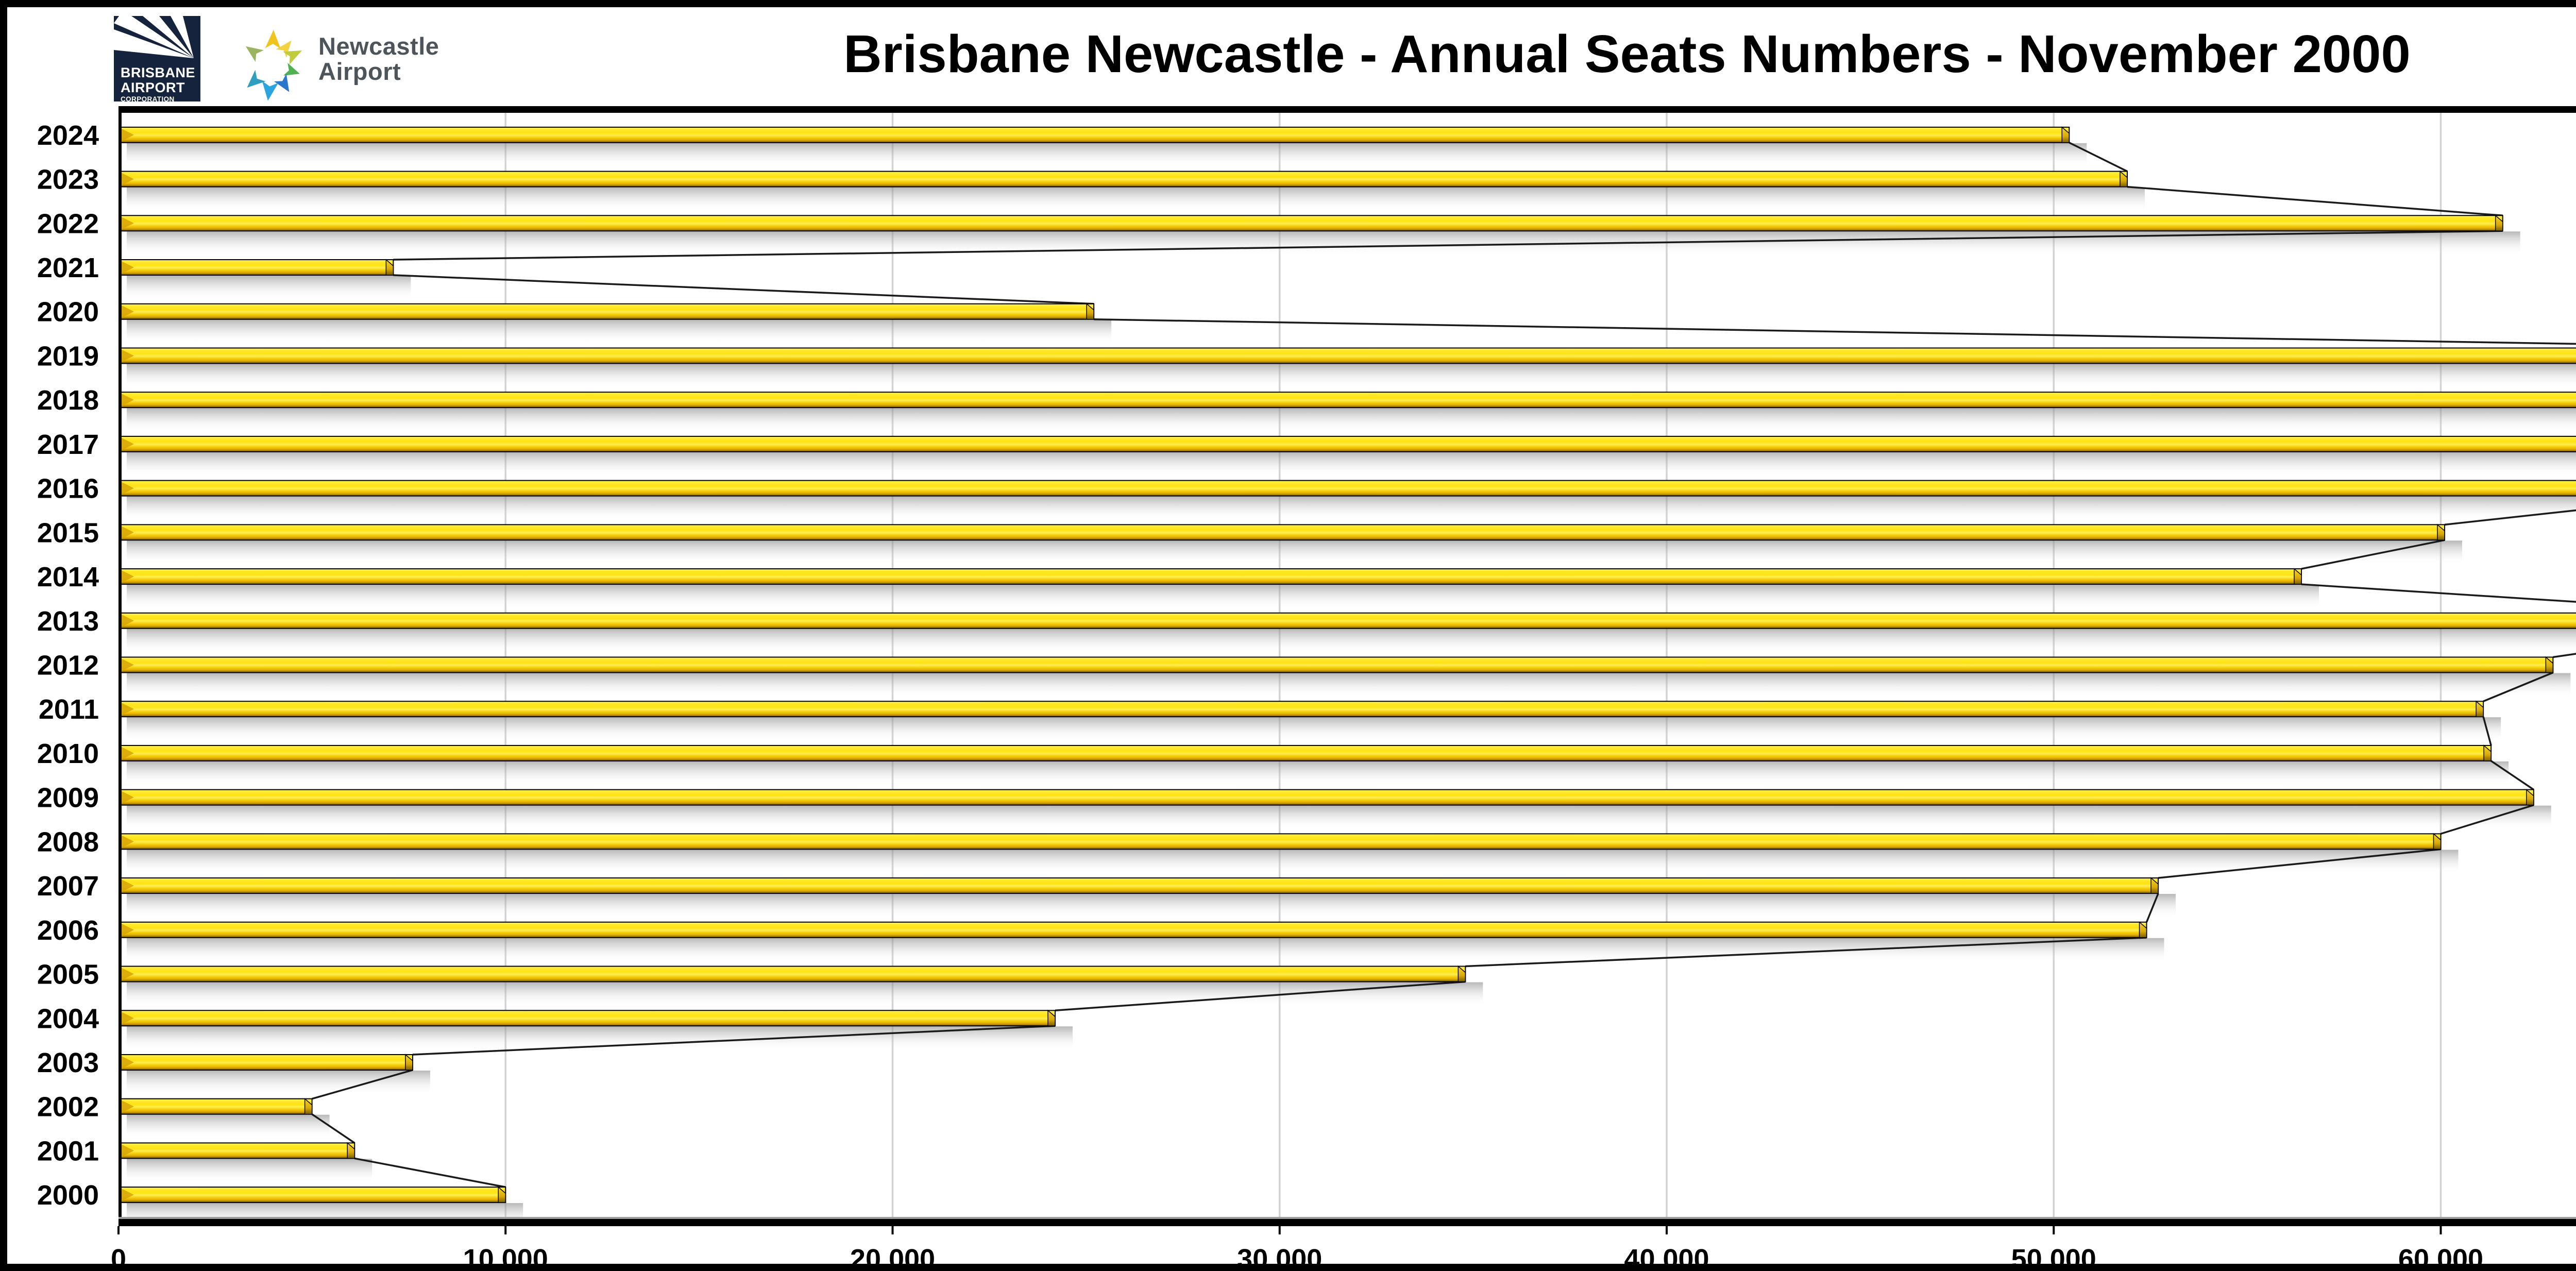 The width and height of the screenshot is (2576, 1271). I want to click on bar-left-bevel-2003, so click(128, 1062).